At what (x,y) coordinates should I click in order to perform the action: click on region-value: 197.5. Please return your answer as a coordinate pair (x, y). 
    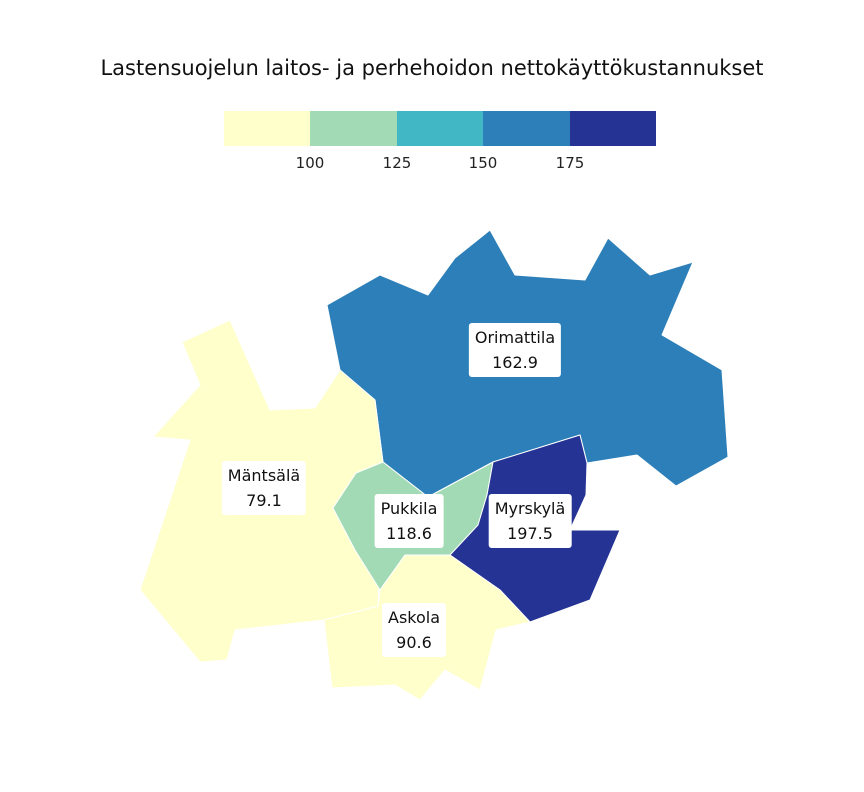
    Looking at the image, I should click on (530, 533).